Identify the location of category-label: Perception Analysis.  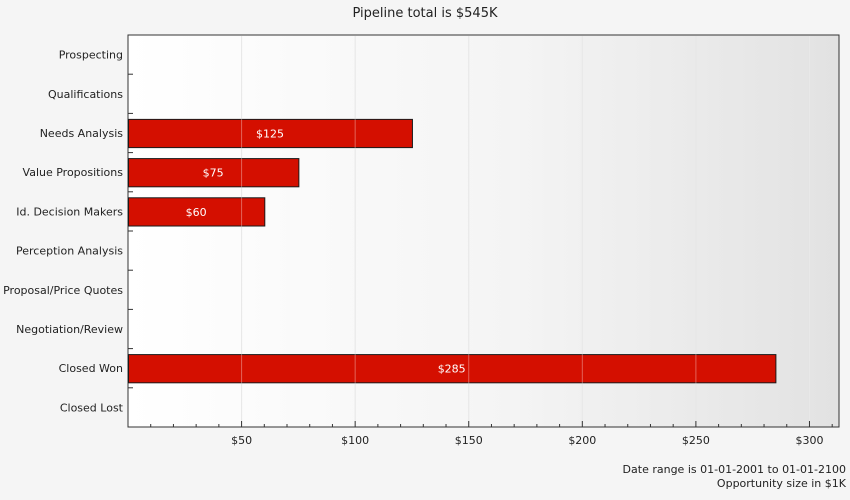
(69, 251).